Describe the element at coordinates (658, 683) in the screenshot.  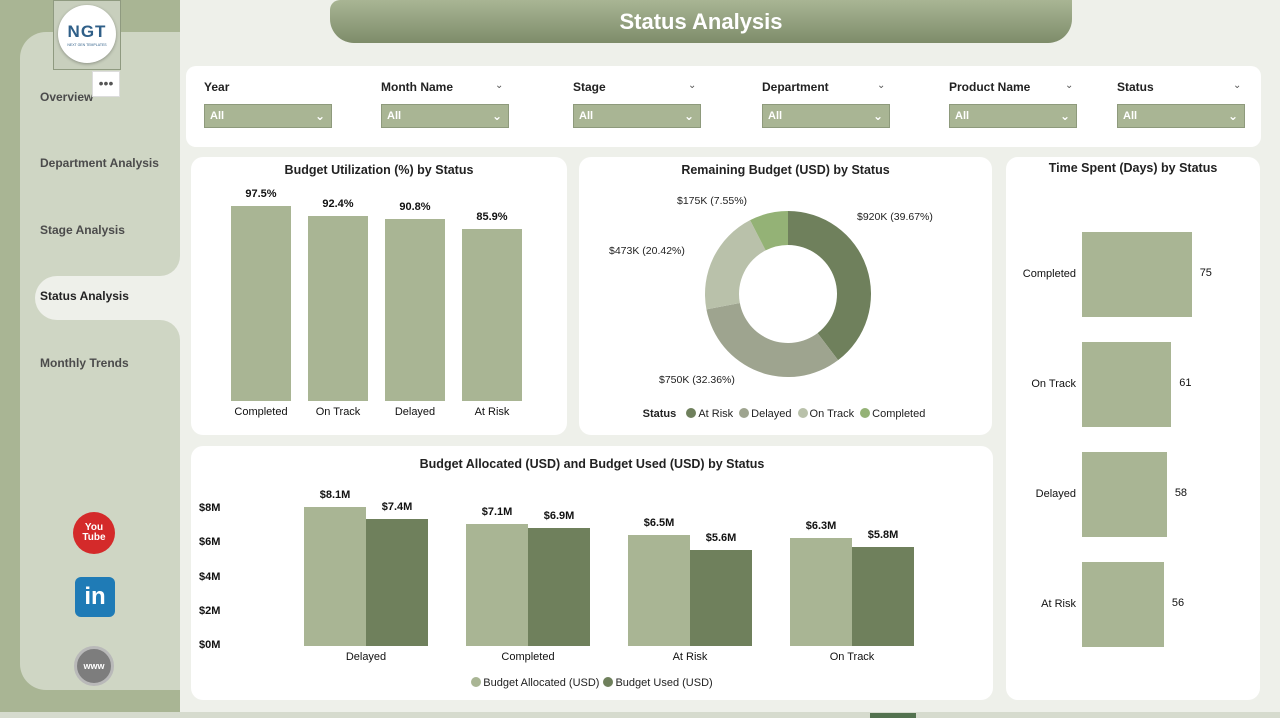
I see `legend-item: Budget Used (USD)` at that location.